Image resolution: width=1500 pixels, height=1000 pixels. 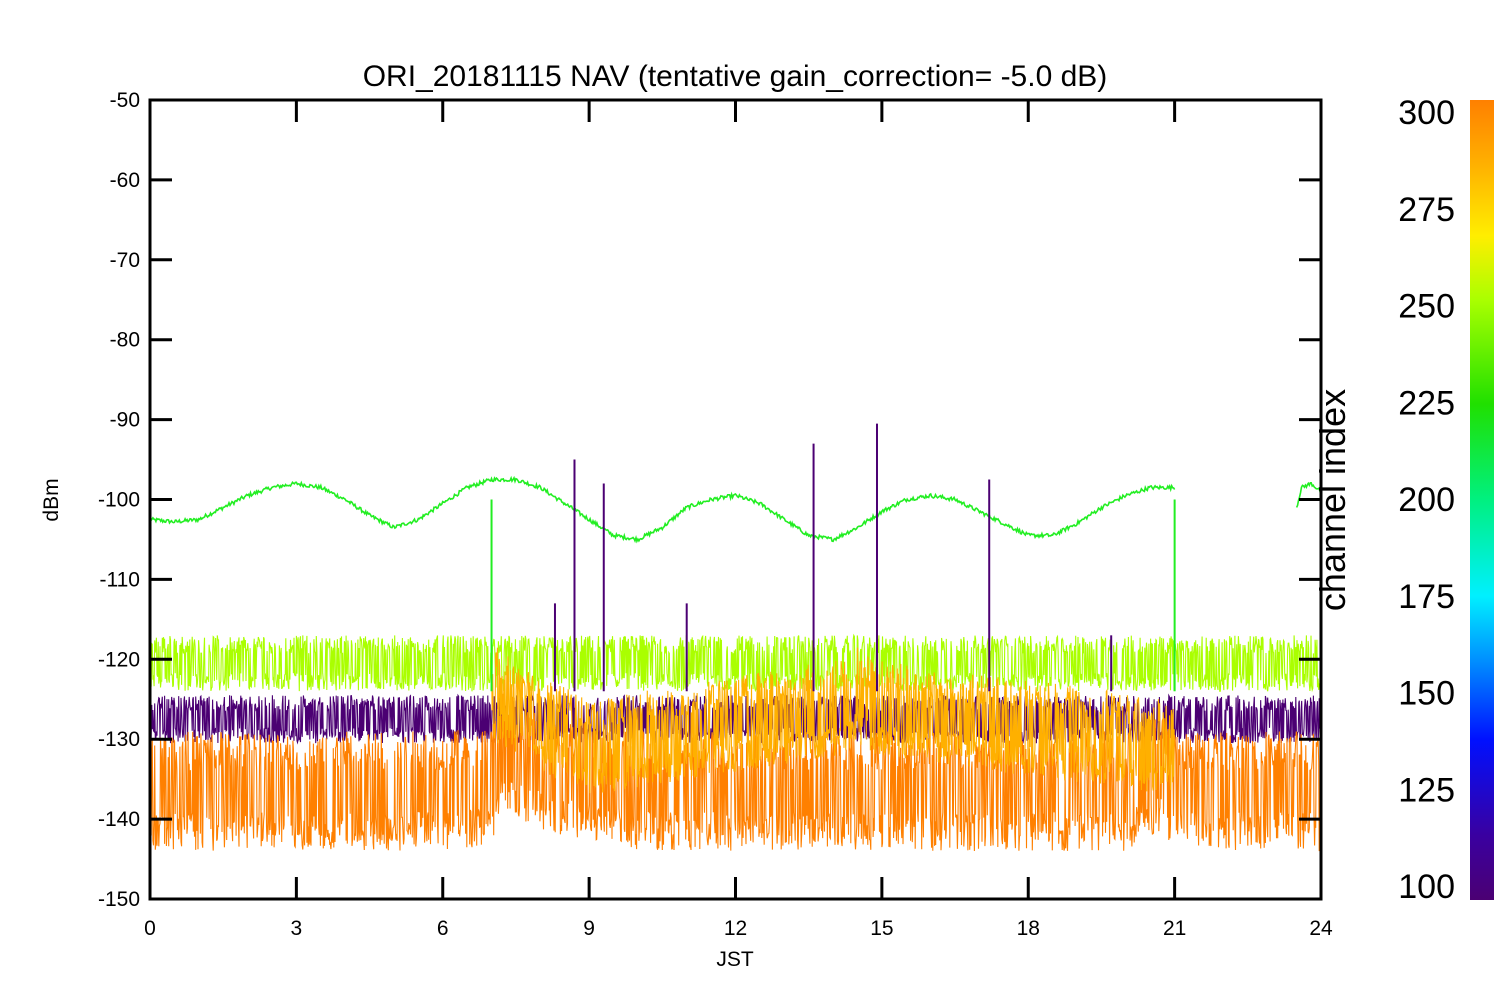 What do you see at coordinates (297, 928) in the screenshot?
I see `x-tick-label-1: 3` at bounding box center [297, 928].